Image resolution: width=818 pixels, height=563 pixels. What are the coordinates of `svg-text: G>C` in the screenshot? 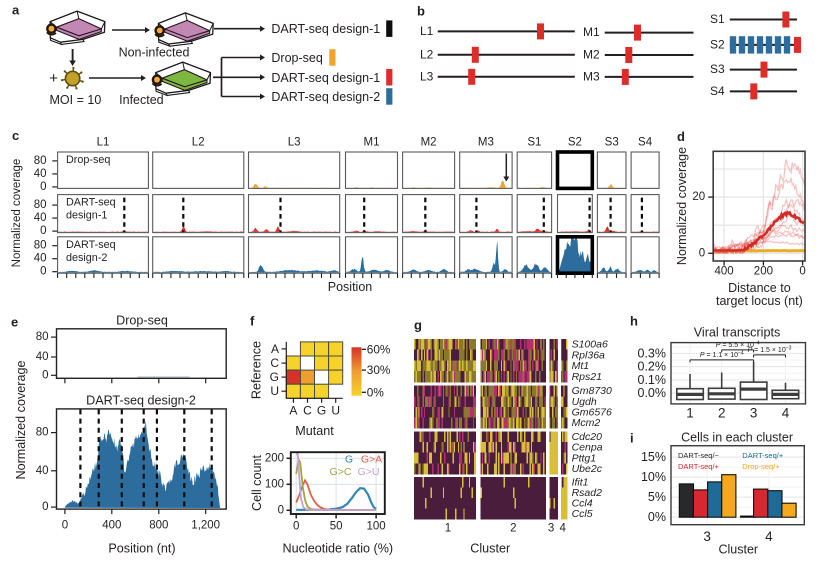 It's located at (341, 472).